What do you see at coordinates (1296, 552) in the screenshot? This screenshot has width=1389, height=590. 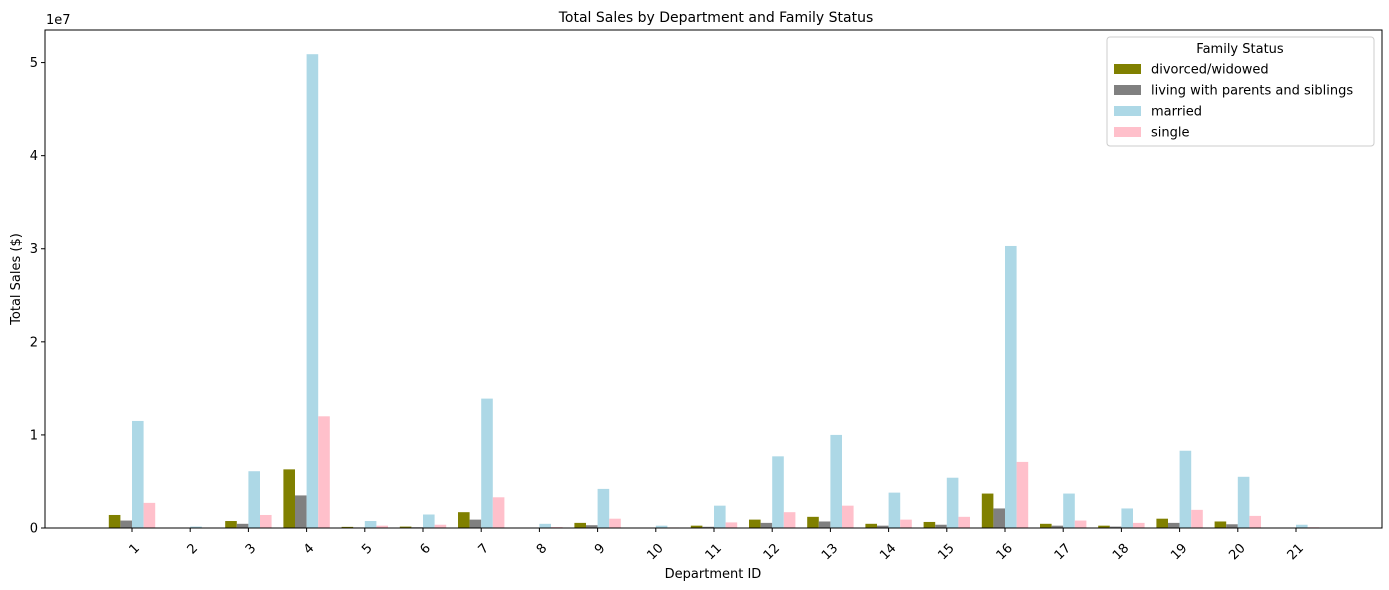 I see `x-tick-label: 21` at bounding box center [1296, 552].